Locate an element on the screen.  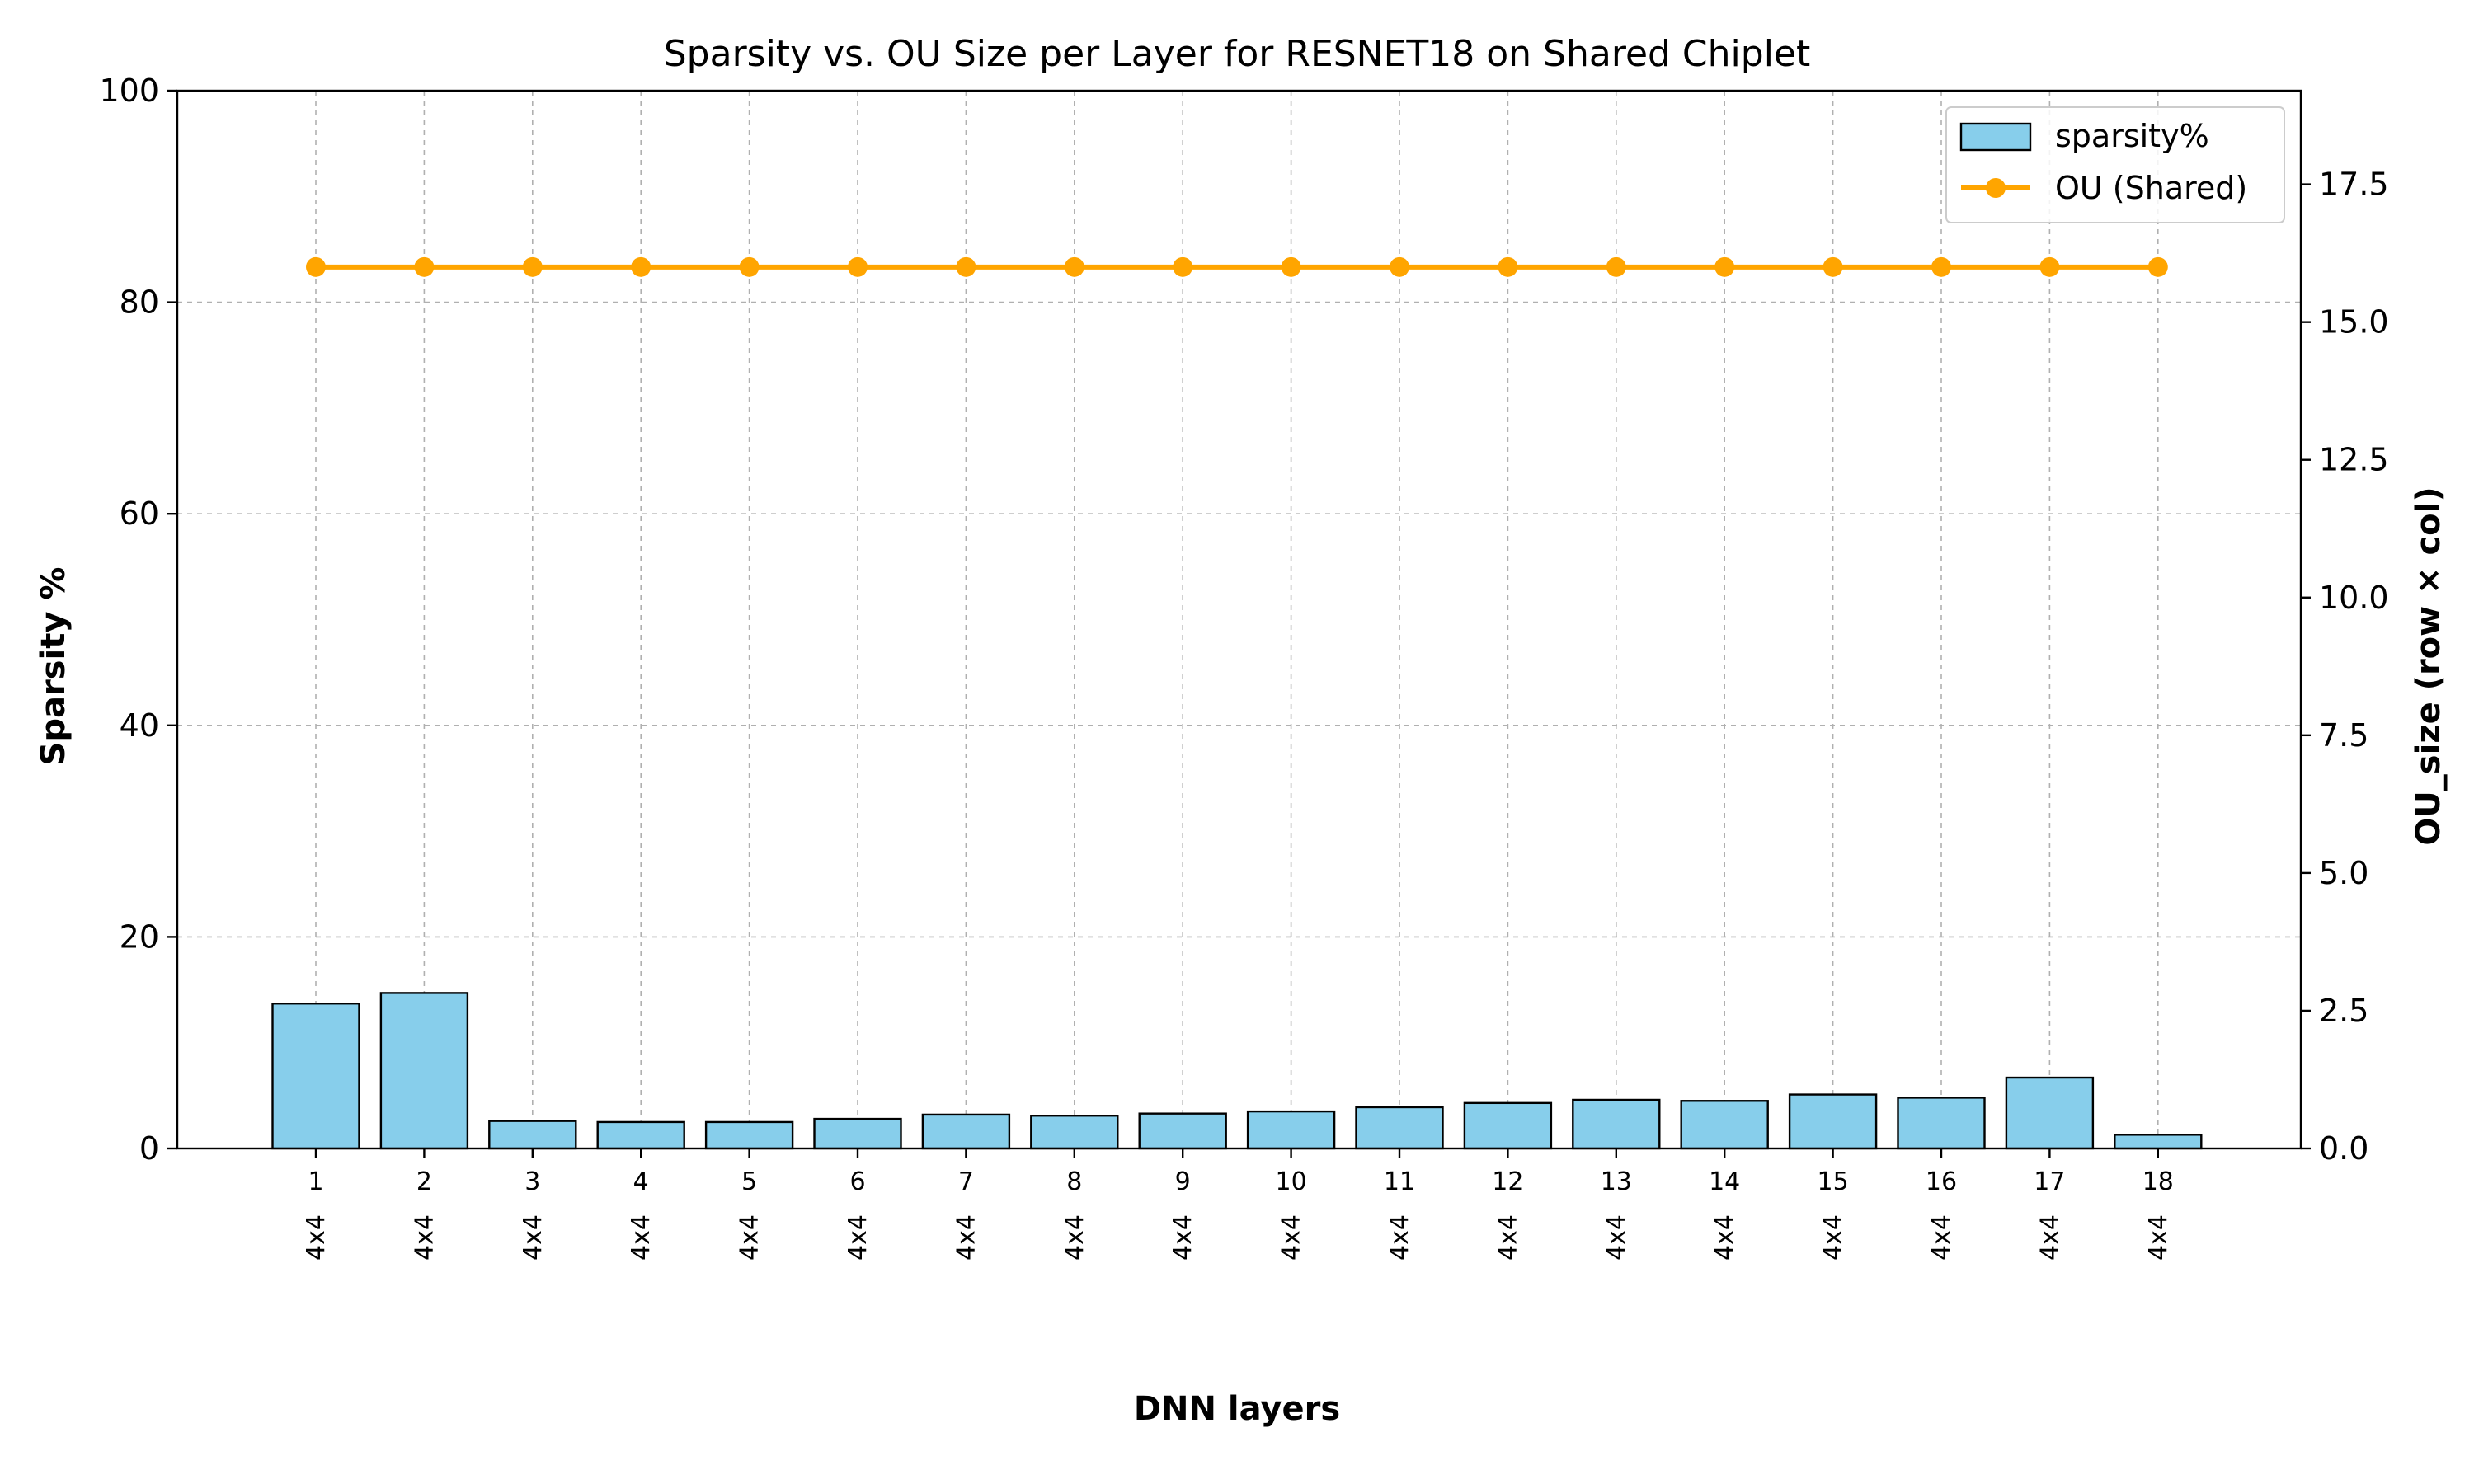
x-tick-label: 4 is located at coordinates (641, 1181).